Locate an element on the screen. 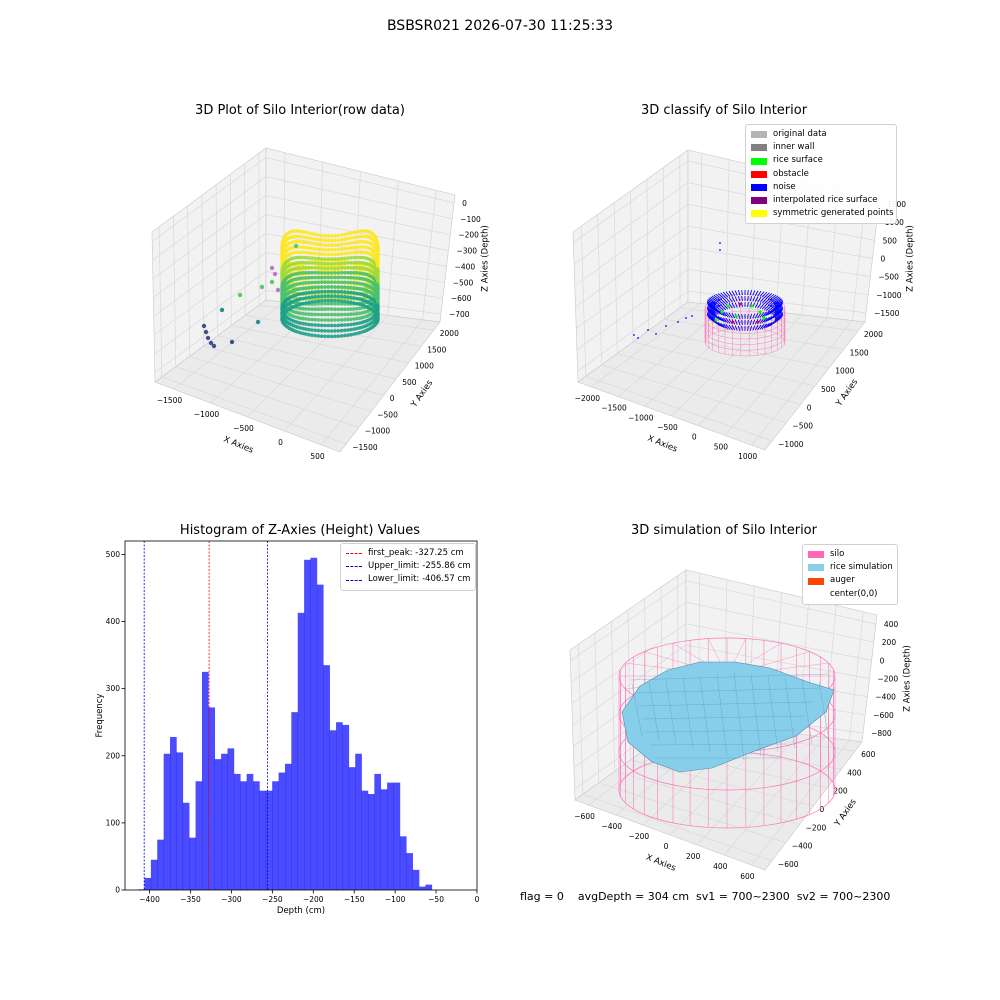  sim-zgrid is located at coordinates (723, 620).